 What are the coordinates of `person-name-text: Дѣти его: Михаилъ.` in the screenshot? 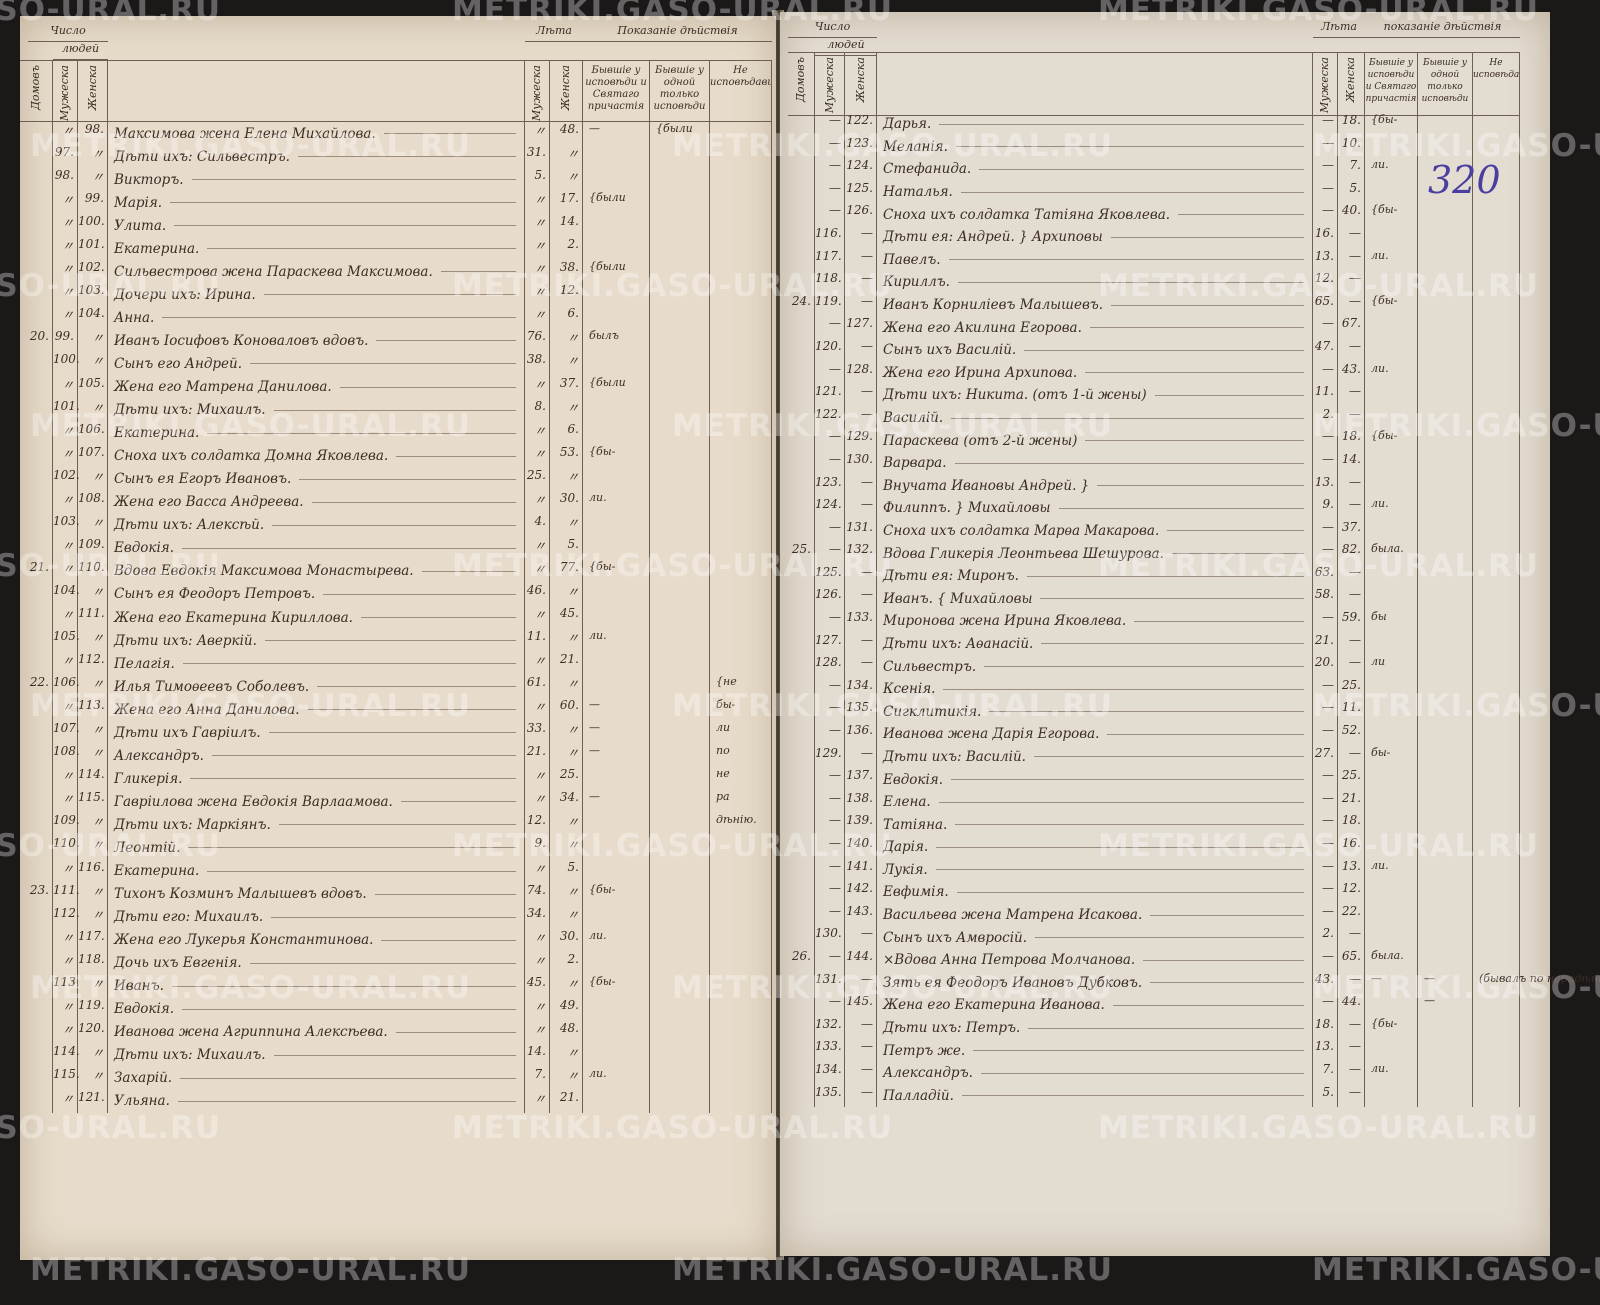 It's located at (189, 917).